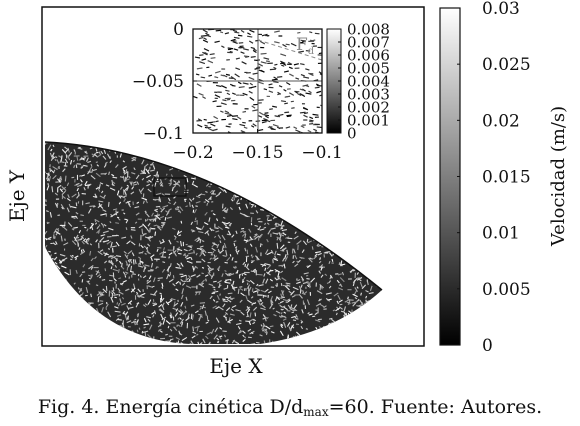  I want to click on inset-colorbar-tick-label: 0.004, so click(368, 81).